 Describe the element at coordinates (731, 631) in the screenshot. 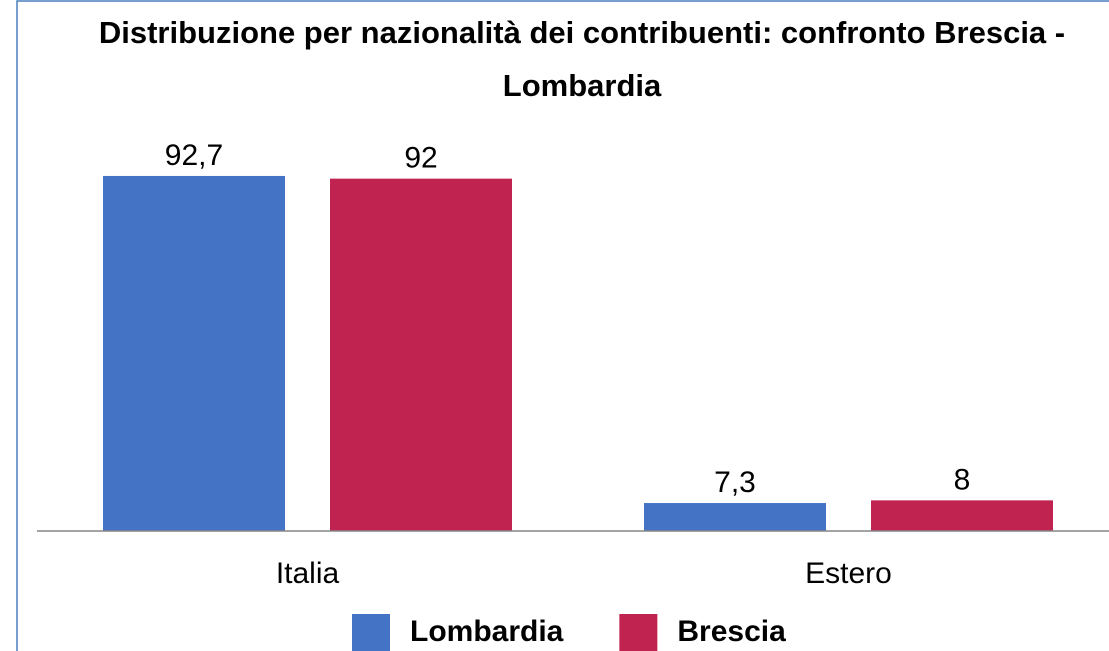

I see `legend-label: Brescia` at that location.